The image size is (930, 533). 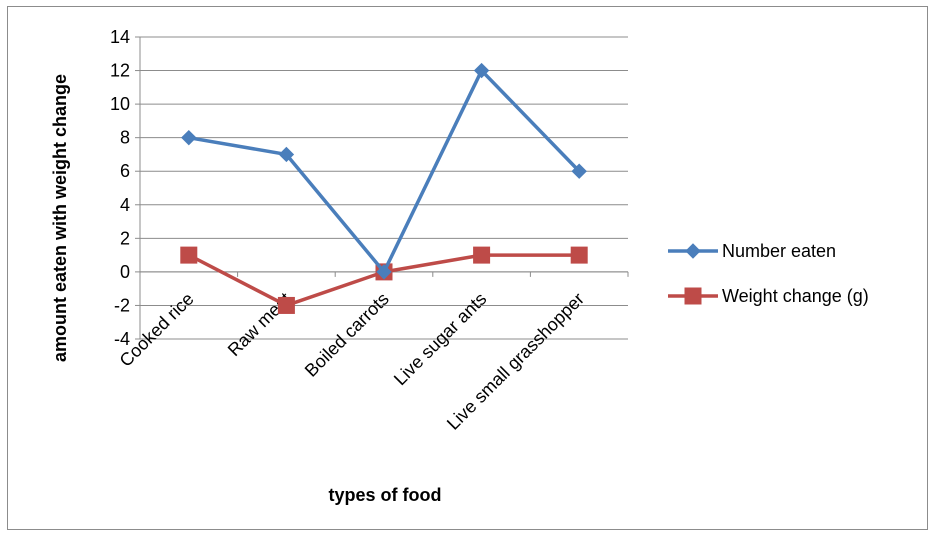 What do you see at coordinates (795, 296) in the screenshot?
I see `legend-label: Weight change (g)` at bounding box center [795, 296].